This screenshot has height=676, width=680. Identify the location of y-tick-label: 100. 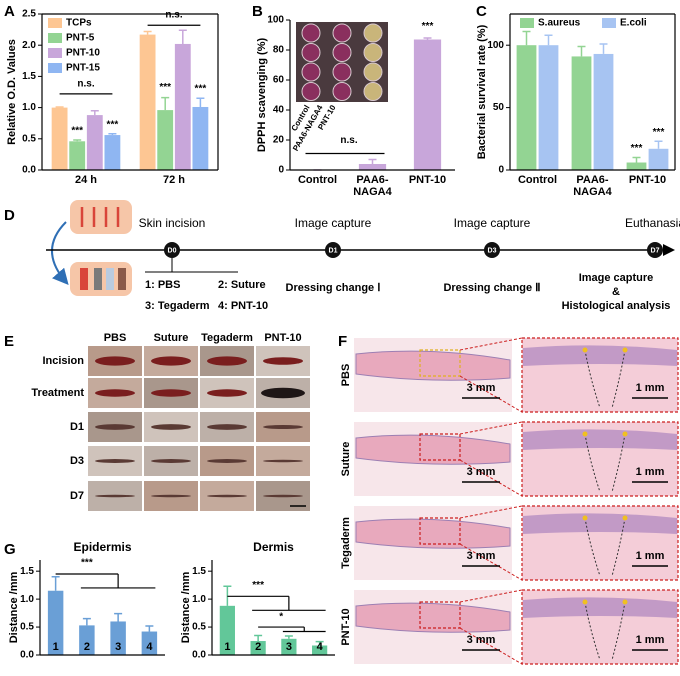
(275, 20).